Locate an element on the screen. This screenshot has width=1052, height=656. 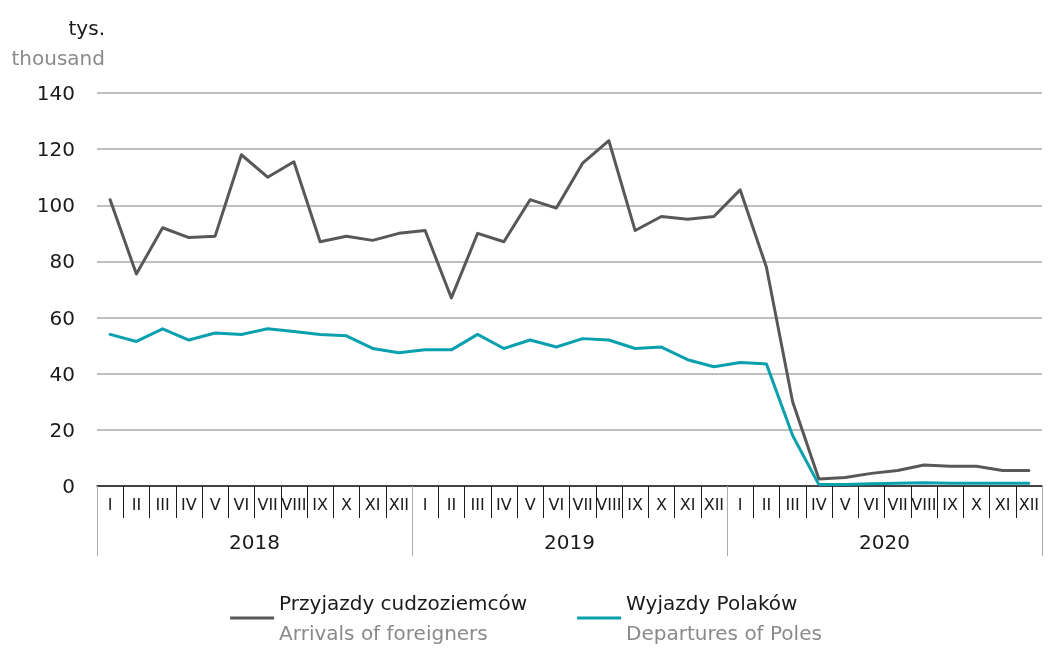
y-tick-label: 40 is located at coordinates (62, 373).